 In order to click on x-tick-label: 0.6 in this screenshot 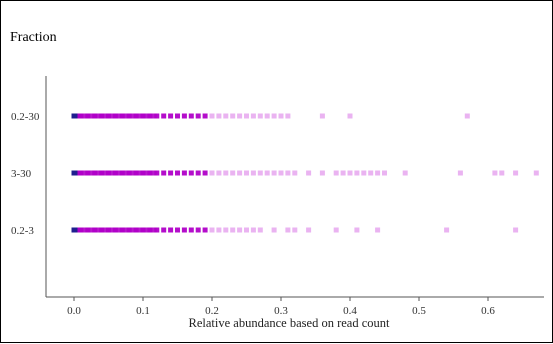, I will do `click(488, 311)`.